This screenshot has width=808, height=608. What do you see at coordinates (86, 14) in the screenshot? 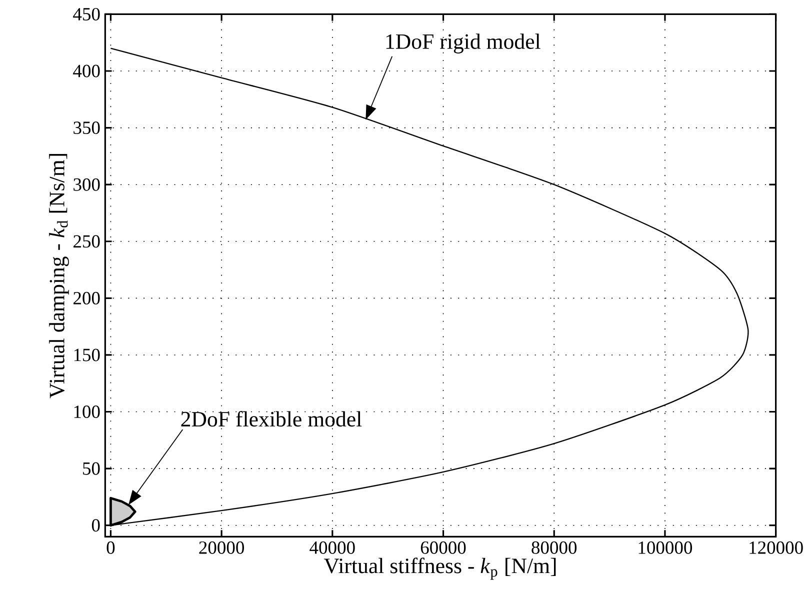
I see `y-tick-label: 450` at bounding box center [86, 14].